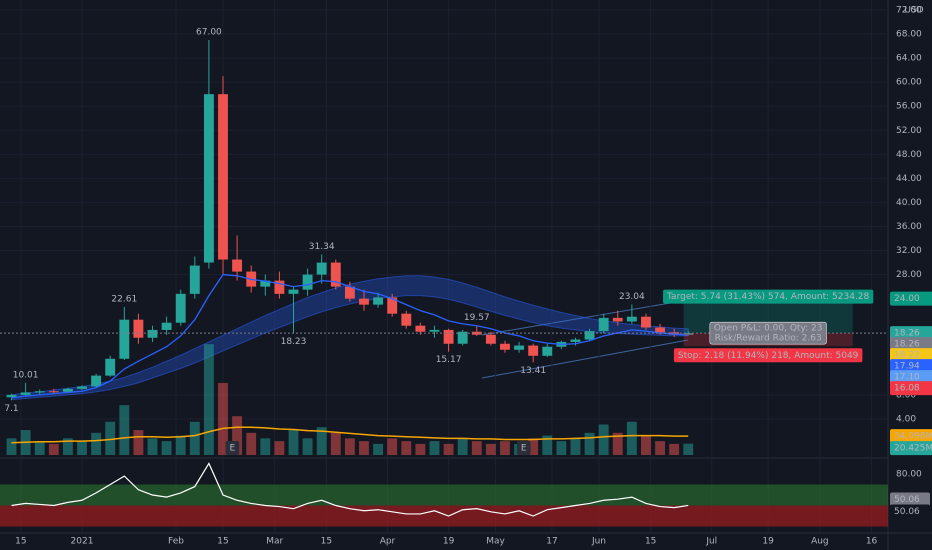 The width and height of the screenshot is (932, 550). Describe the element at coordinates (907, 389) in the screenshot. I see `price-tag: 16.08` at that location.